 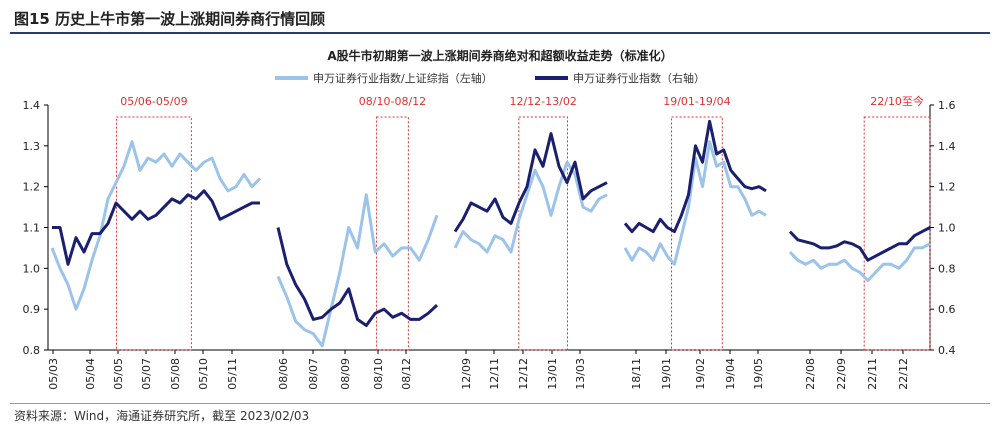 What do you see at coordinates (947, 105) in the screenshot?
I see `y-right-tick-label: 1.6` at bounding box center [947, 105].